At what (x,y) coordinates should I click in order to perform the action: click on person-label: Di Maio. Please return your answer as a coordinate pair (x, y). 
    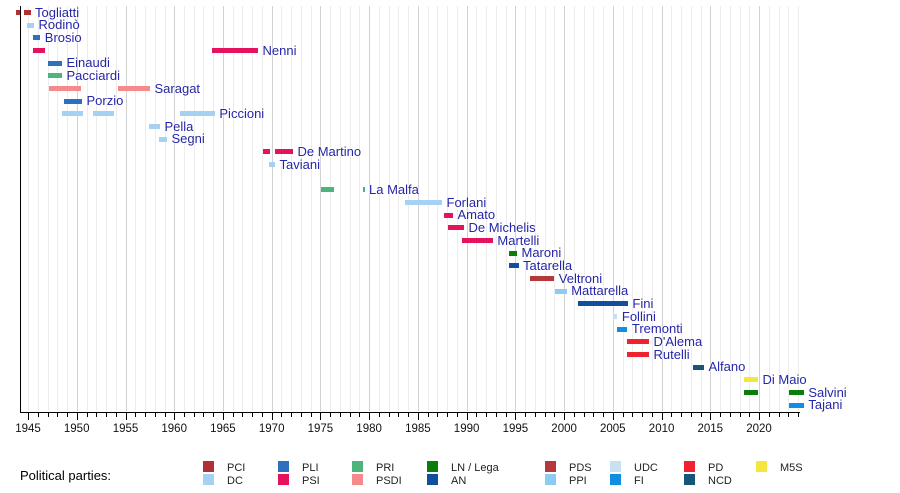
    Looking at the image, I should click on (784, 379).